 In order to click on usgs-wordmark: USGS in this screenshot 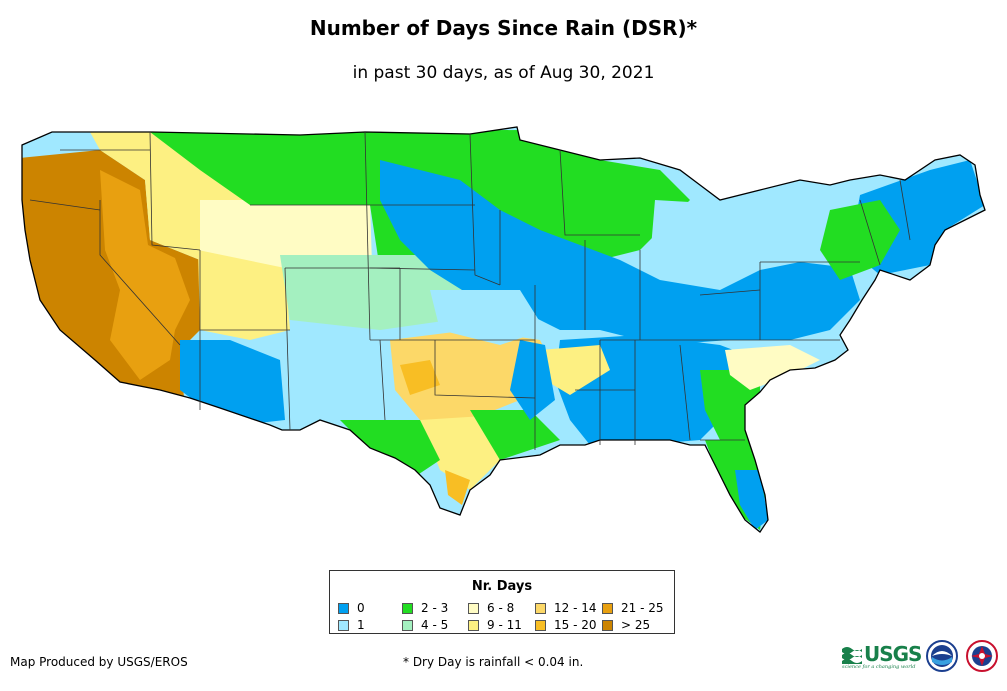, I will do `click(893, 654)`.